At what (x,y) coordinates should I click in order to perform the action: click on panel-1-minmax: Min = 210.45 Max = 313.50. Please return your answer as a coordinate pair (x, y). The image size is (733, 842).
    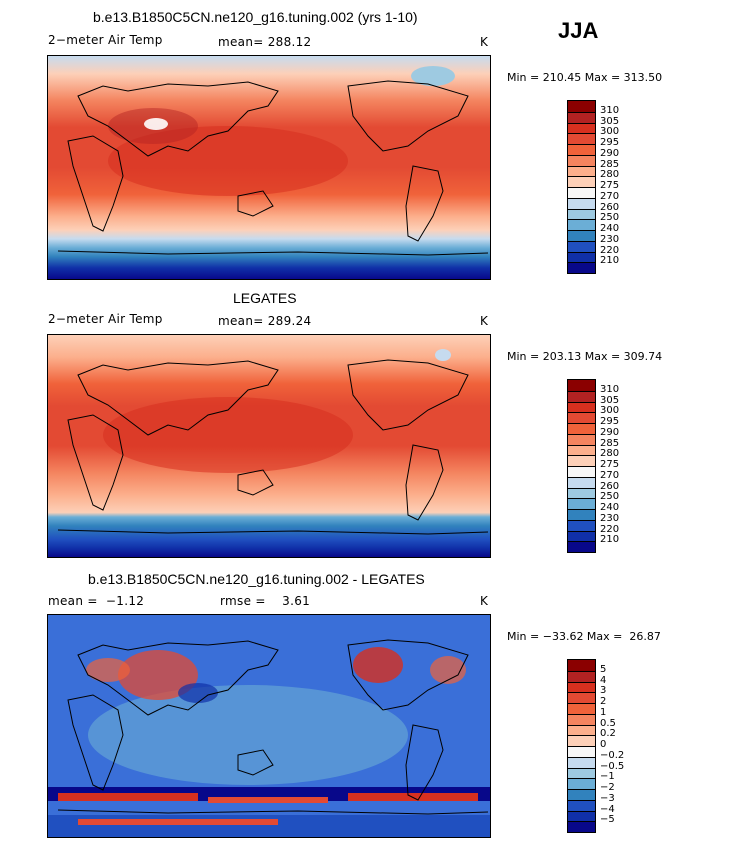
    Looking at the image, I should click on (585, 77).